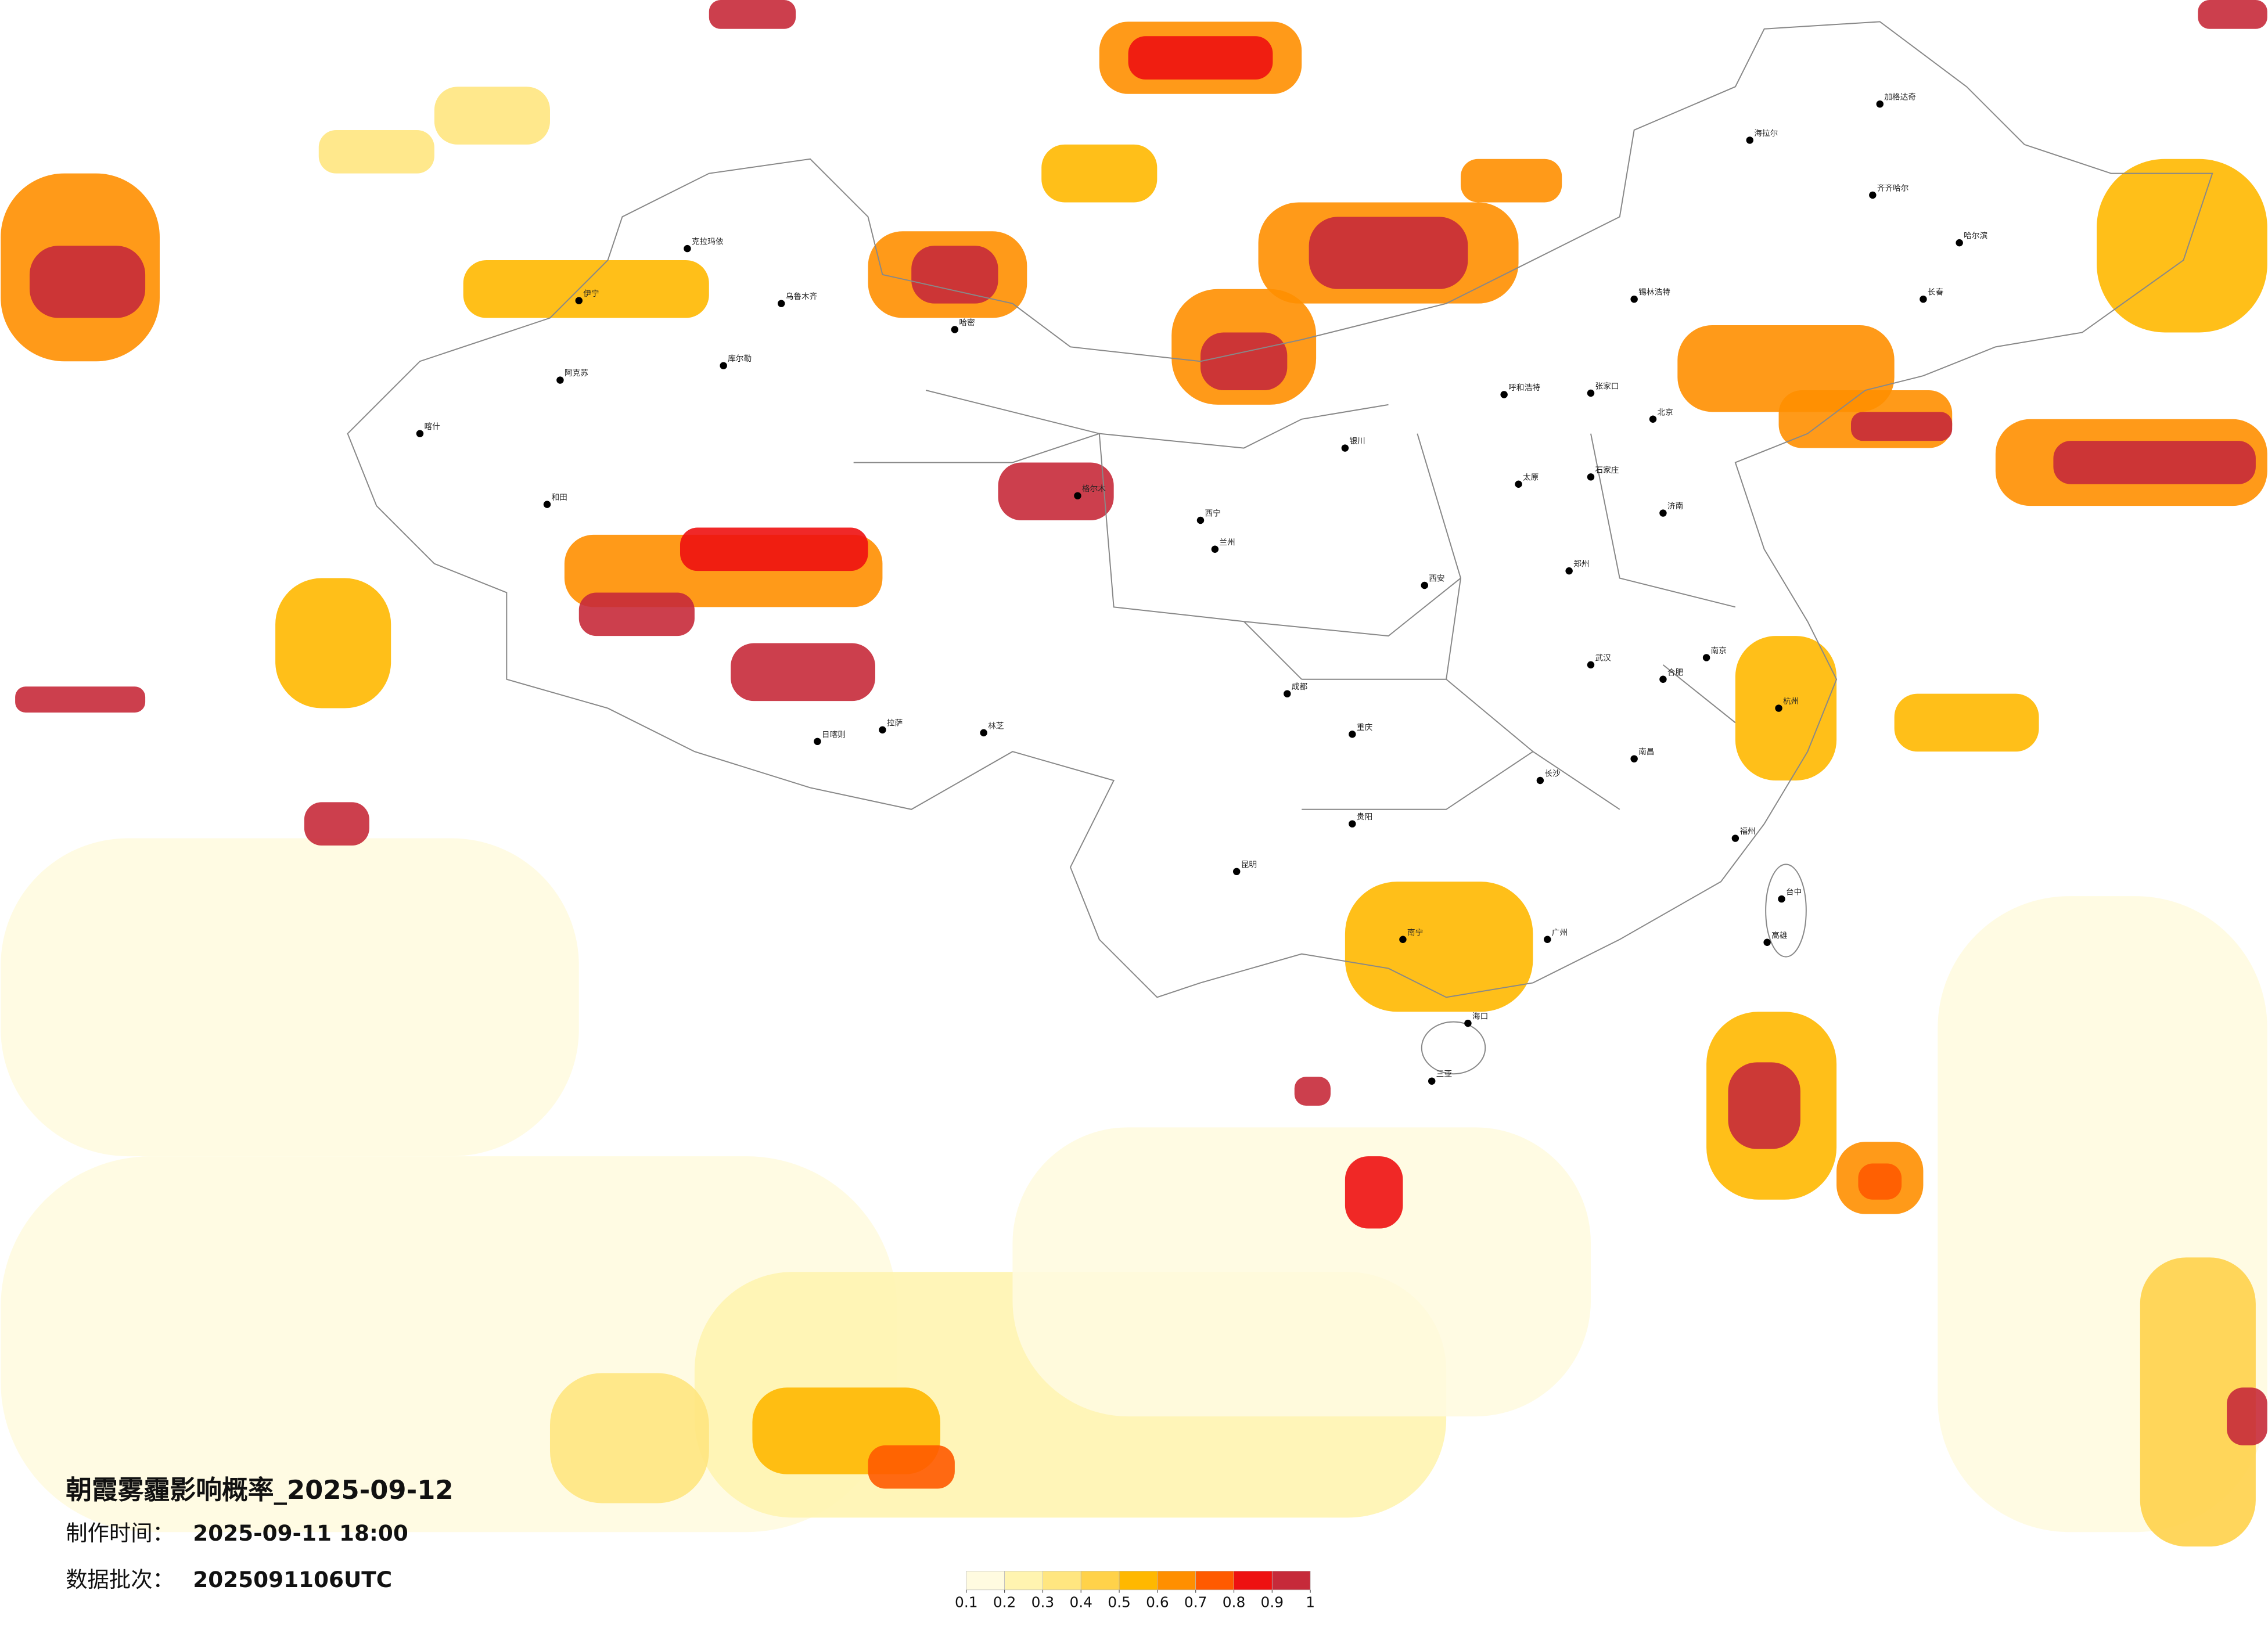 The width and height of the screenshot is (2268, 1626). I want to click on city-label: 海口, so click(1480, 1017).